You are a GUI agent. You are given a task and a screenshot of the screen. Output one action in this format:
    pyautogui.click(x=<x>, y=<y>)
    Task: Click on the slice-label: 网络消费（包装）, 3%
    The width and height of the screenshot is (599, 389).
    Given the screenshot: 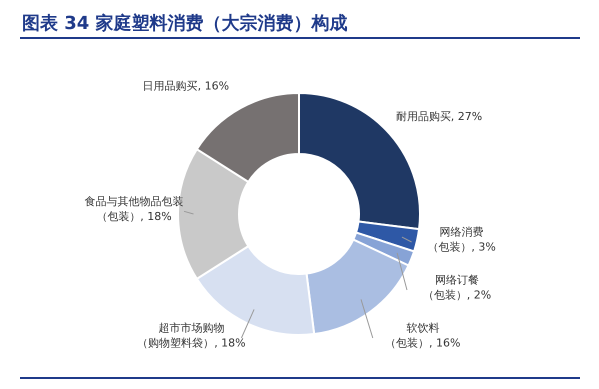 What is the action you would take?
    pyautogui.click(x=461, y=240)
    